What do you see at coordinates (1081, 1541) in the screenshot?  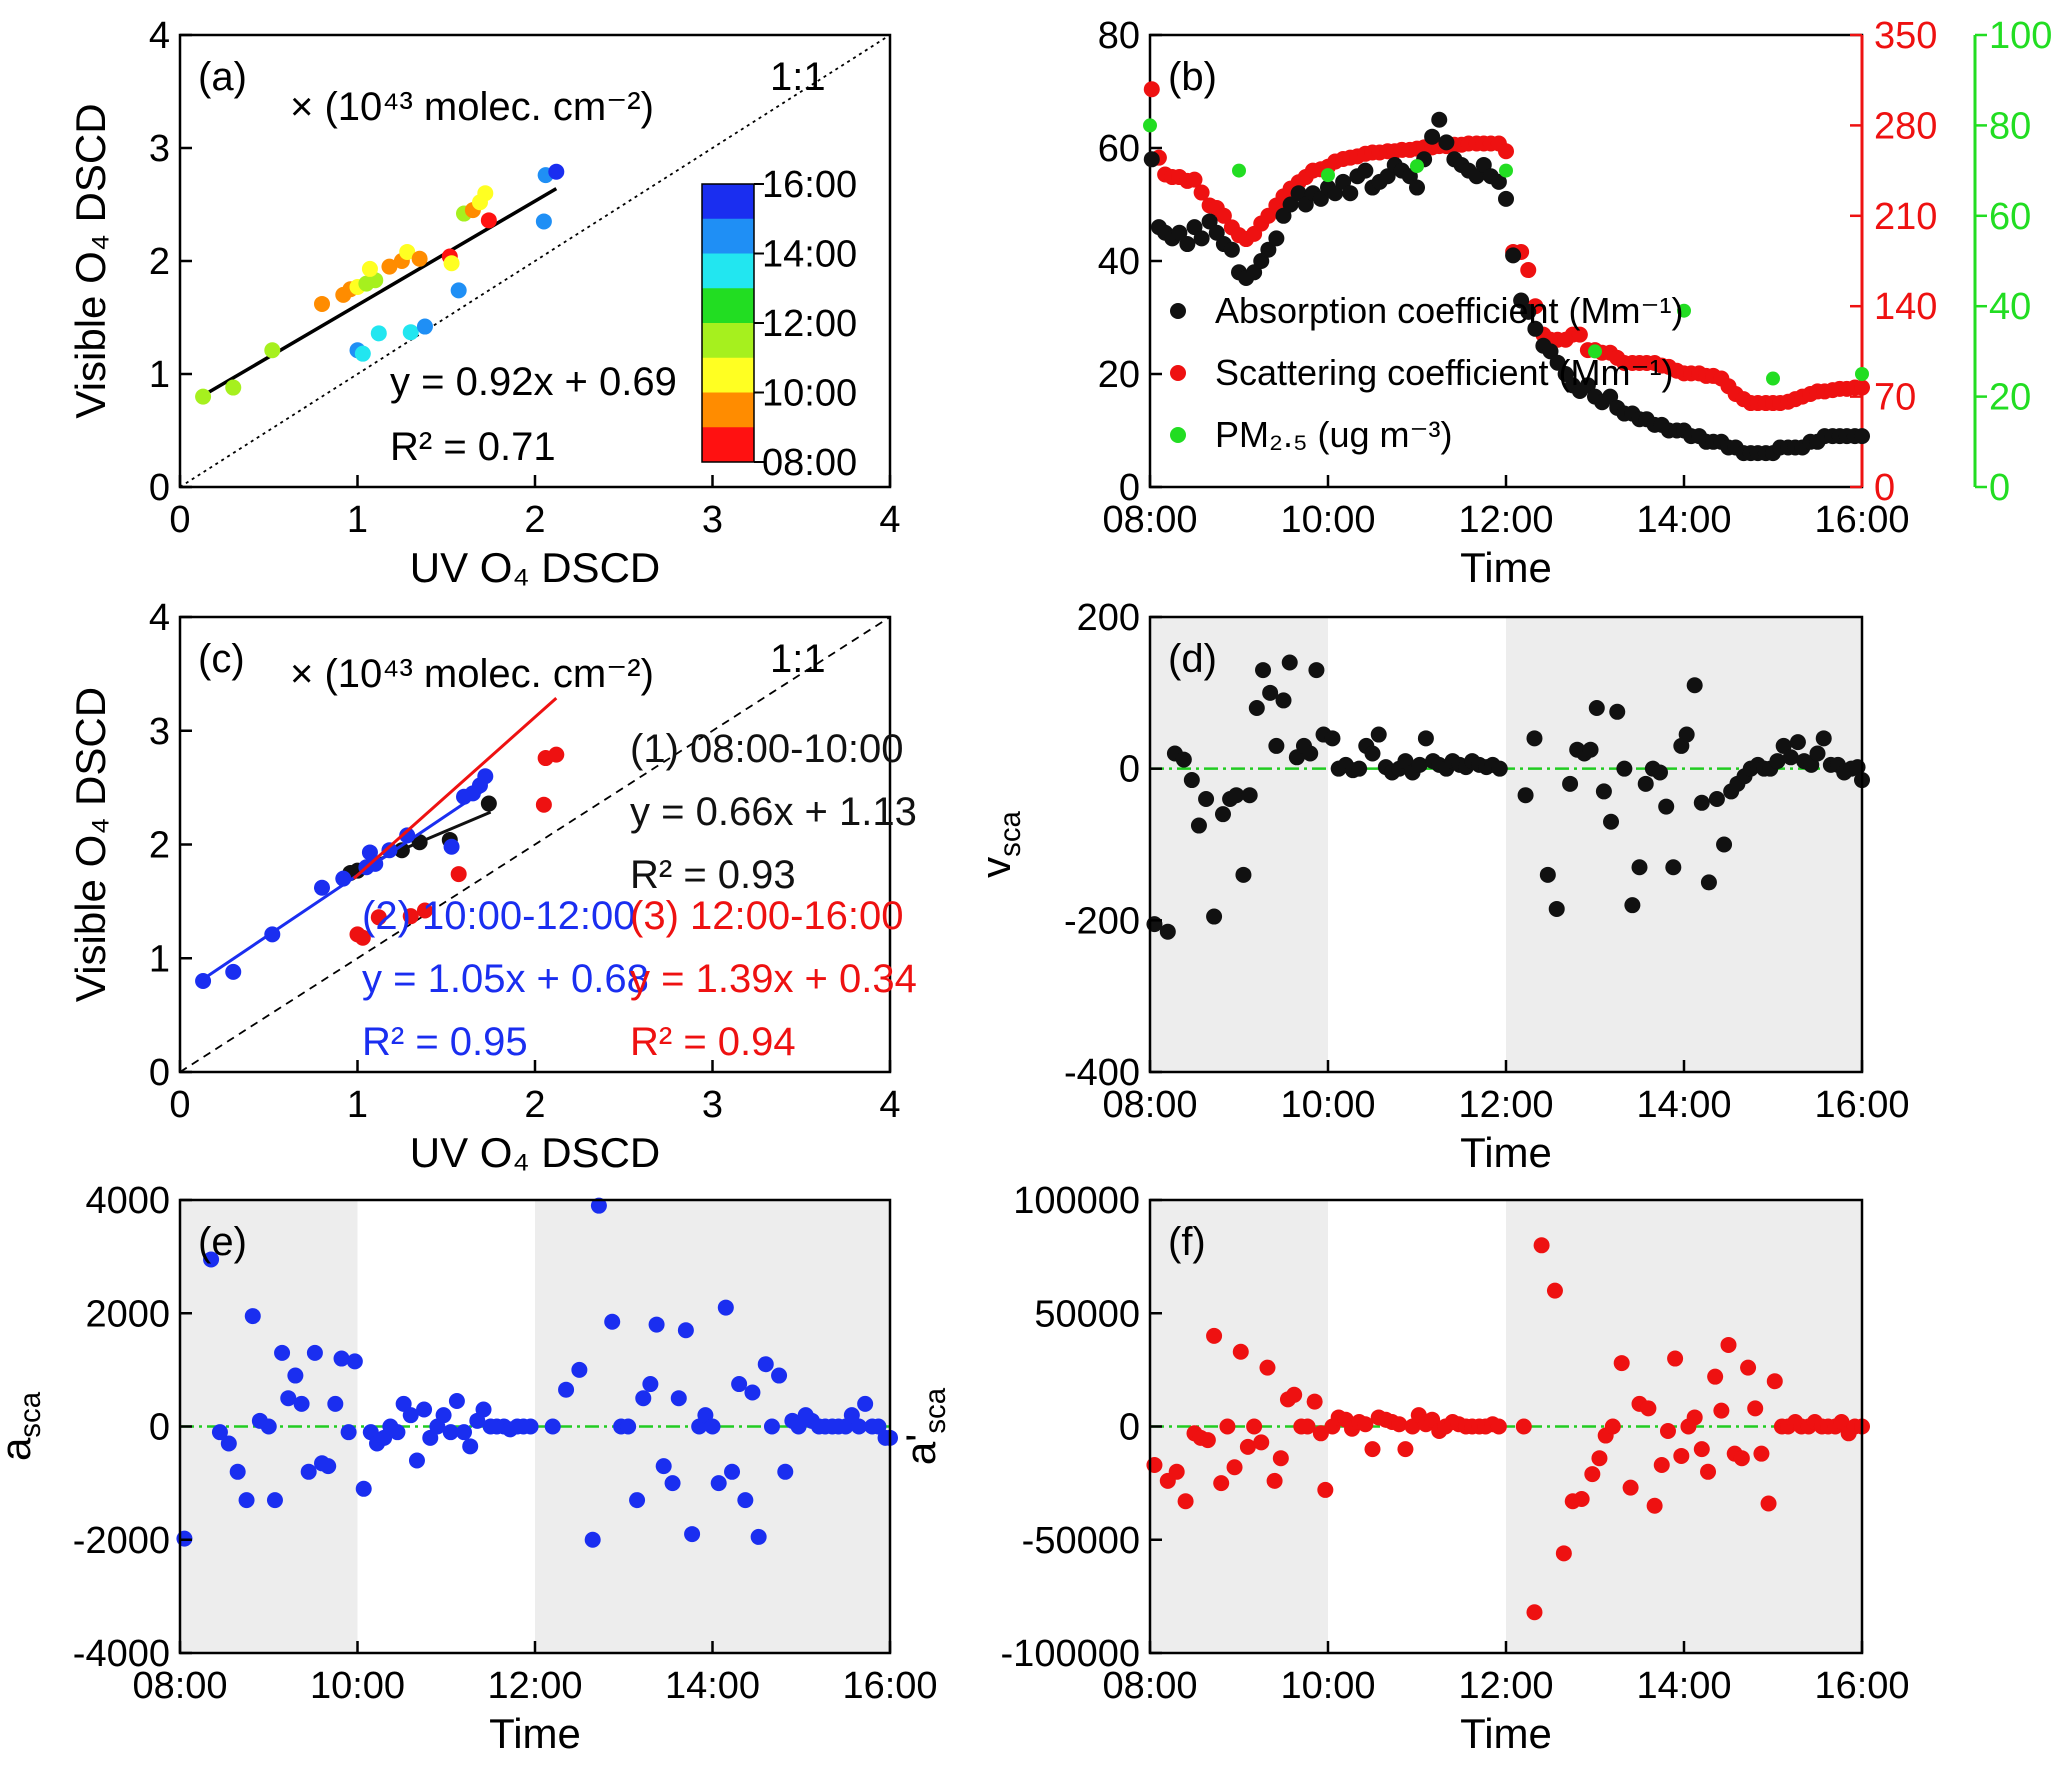 I see `y-tick-label: -50000` at bounding box center [1081, 1541].